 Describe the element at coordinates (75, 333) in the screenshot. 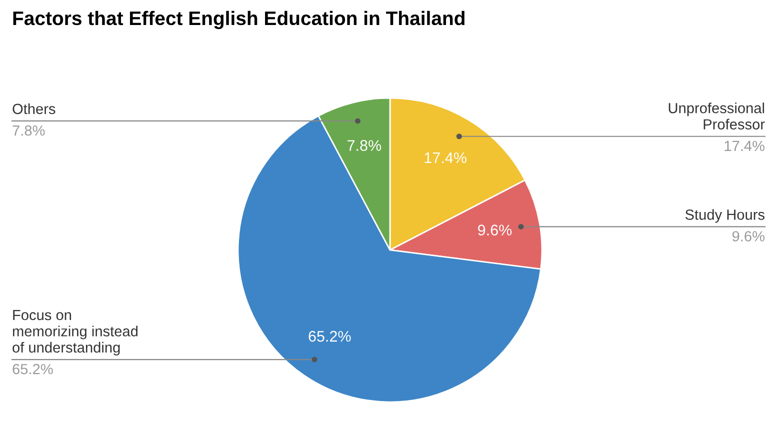

I see `slice-label: Focus on memorizing instead of understanding` at that location.